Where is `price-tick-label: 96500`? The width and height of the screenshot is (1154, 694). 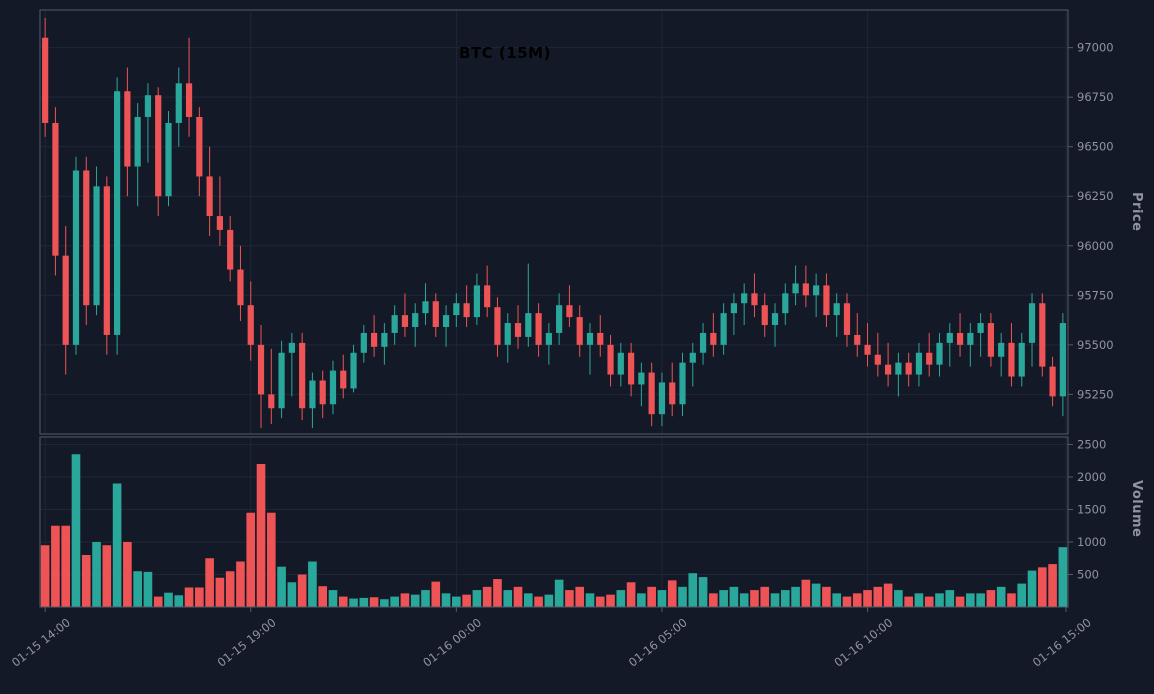 price-tick-label: 96500 is located at coordinates (1095, 147).